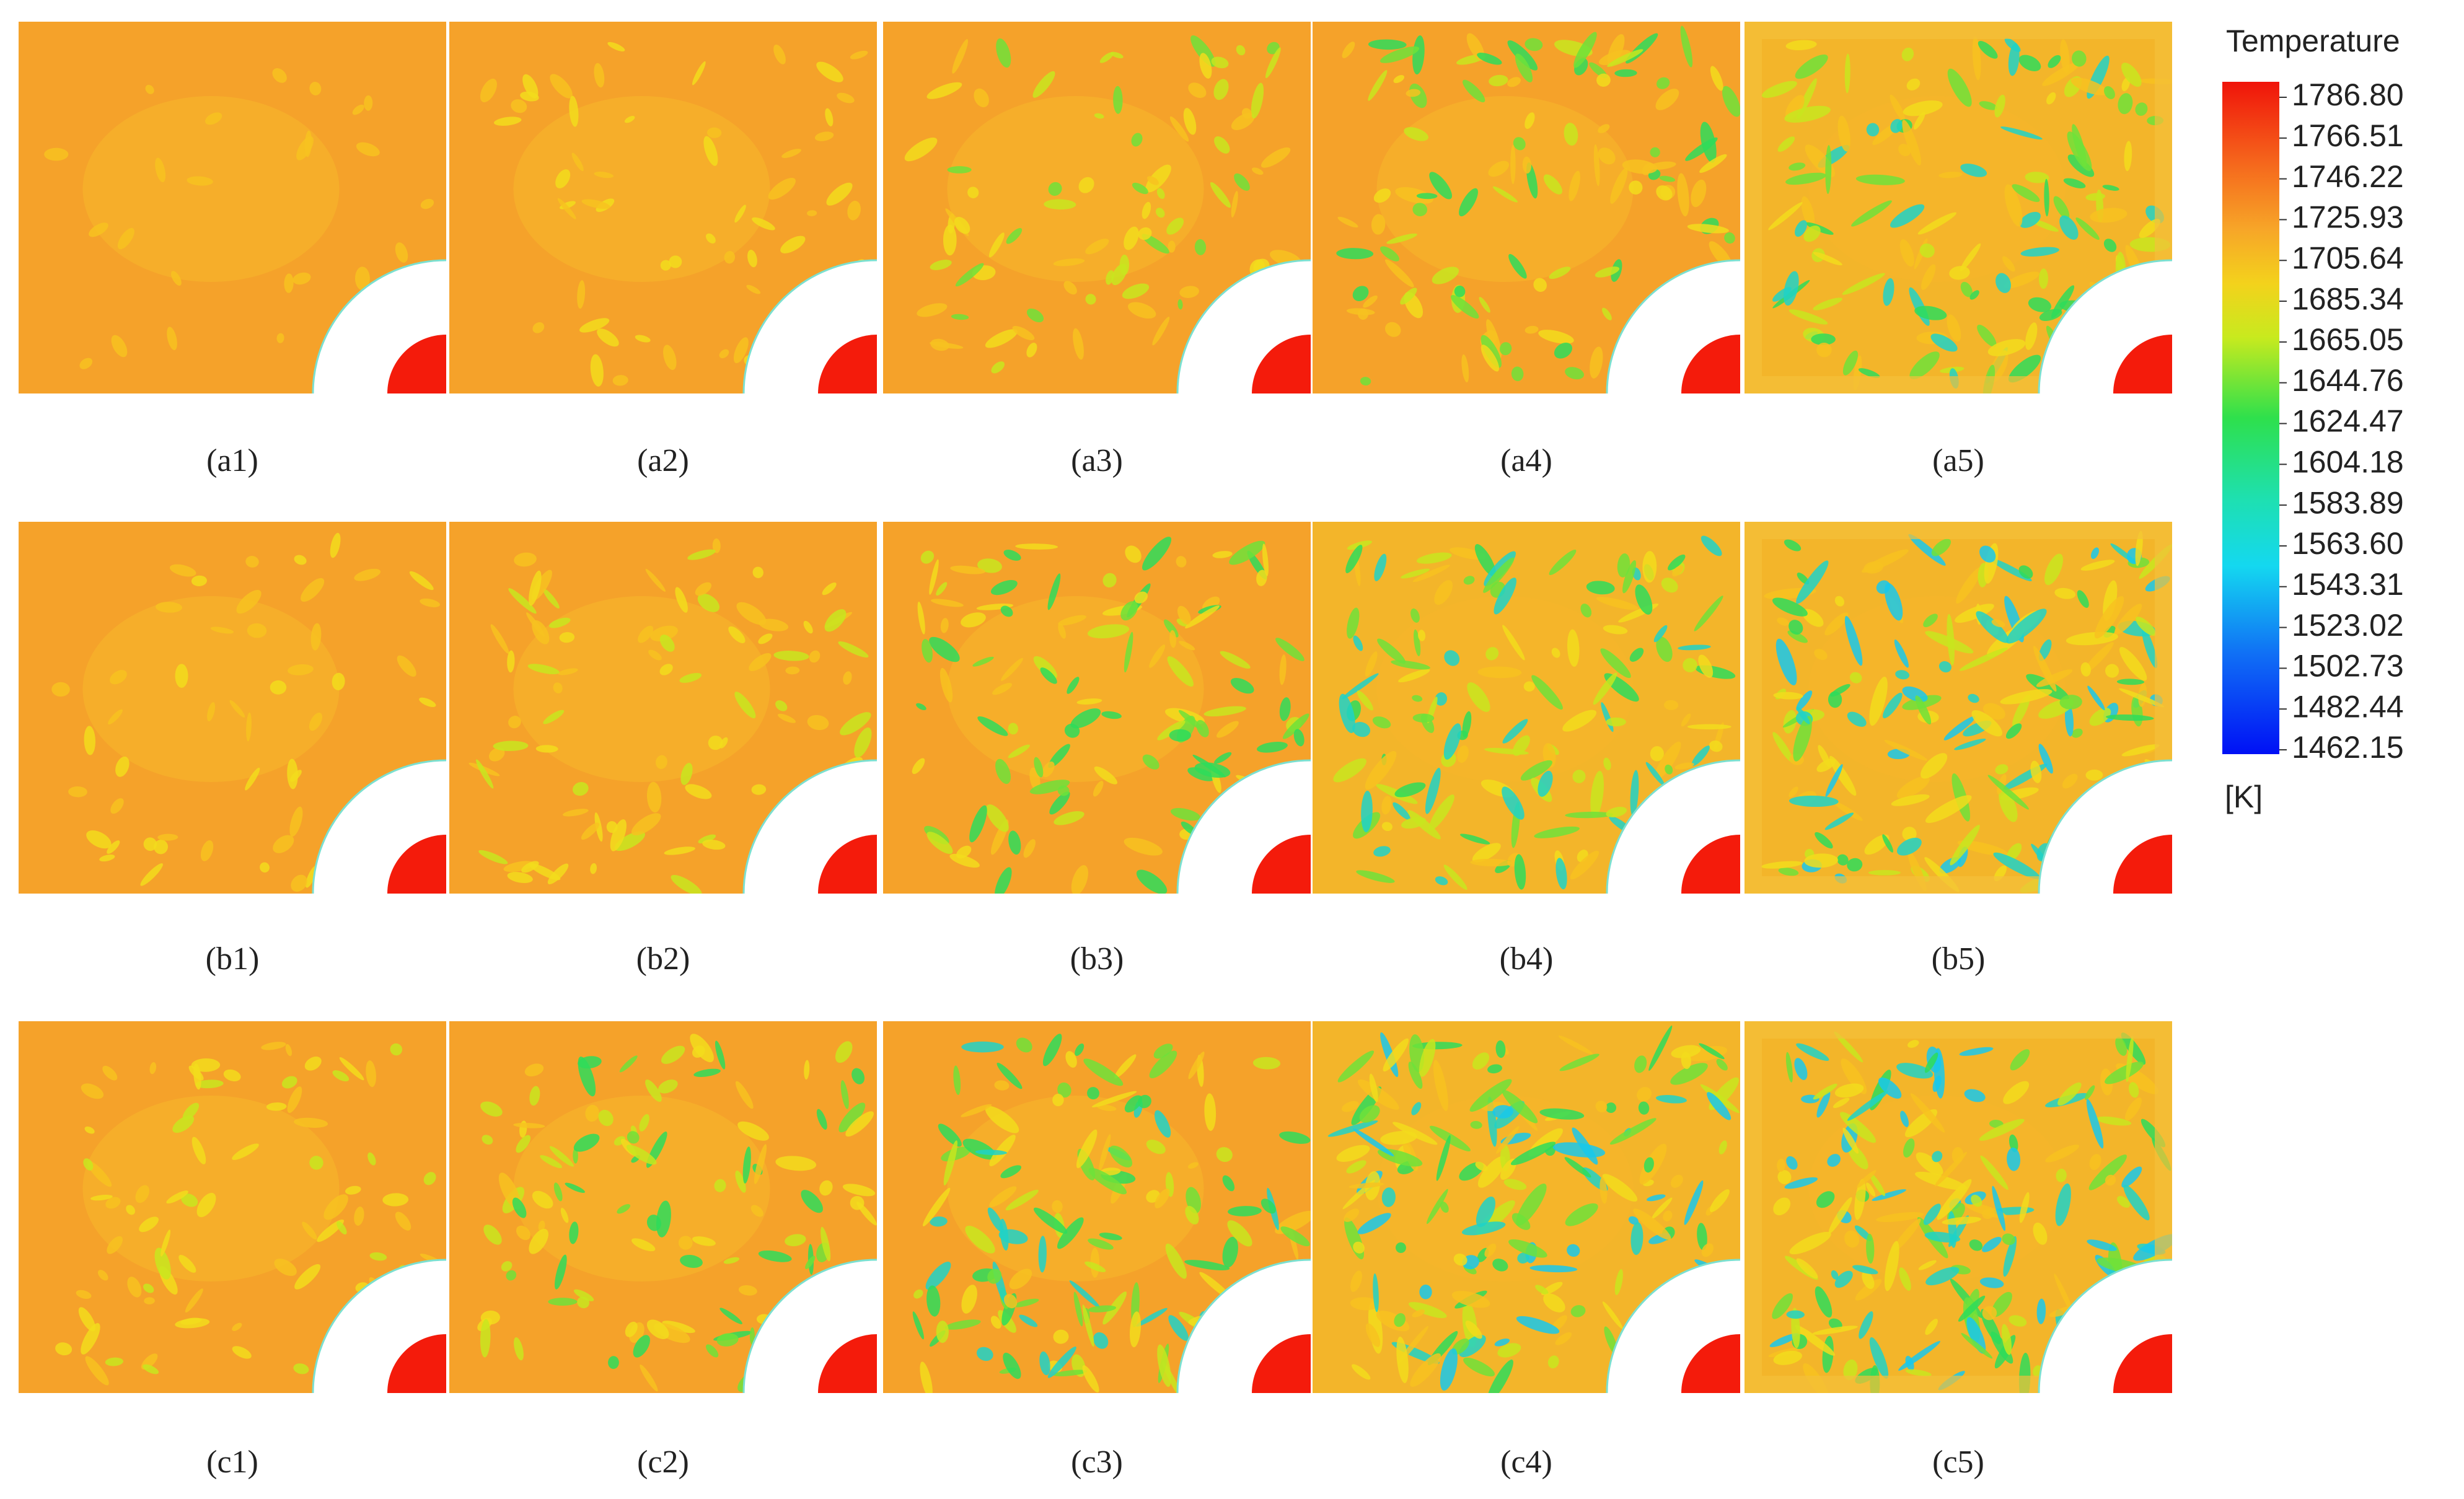  Describe the element at coordinates (663, 959) in the screenshot. I see `panel-label: (b2)` at that location.